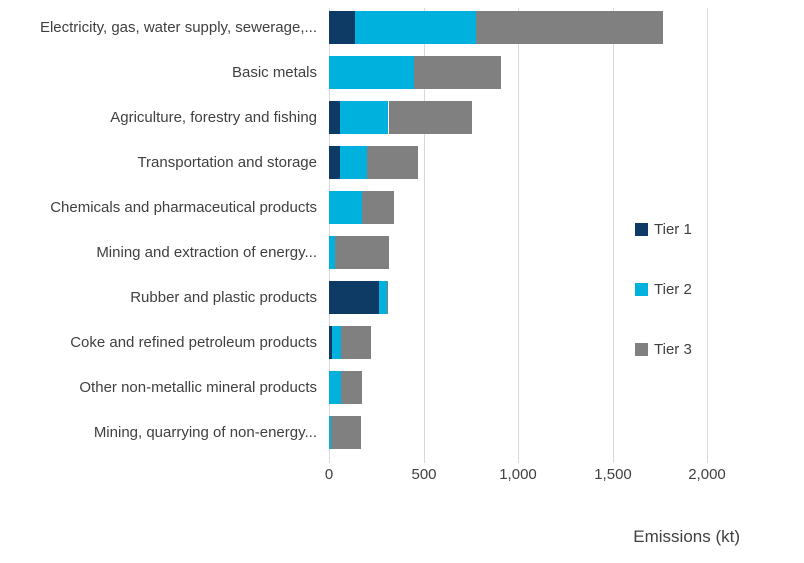 The width and height of the screenshot is (804, 563). Describe the element at coordinates (183, 207) in the screenshot. I see `category-label: Chemicals and pharmaceutical products` at that location.